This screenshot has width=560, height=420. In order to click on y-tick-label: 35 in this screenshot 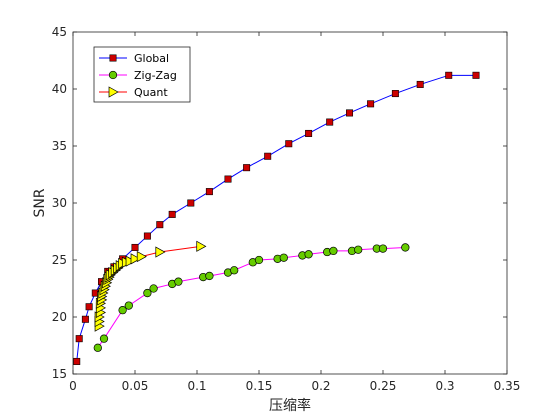, I will do `click(59, 146)`.